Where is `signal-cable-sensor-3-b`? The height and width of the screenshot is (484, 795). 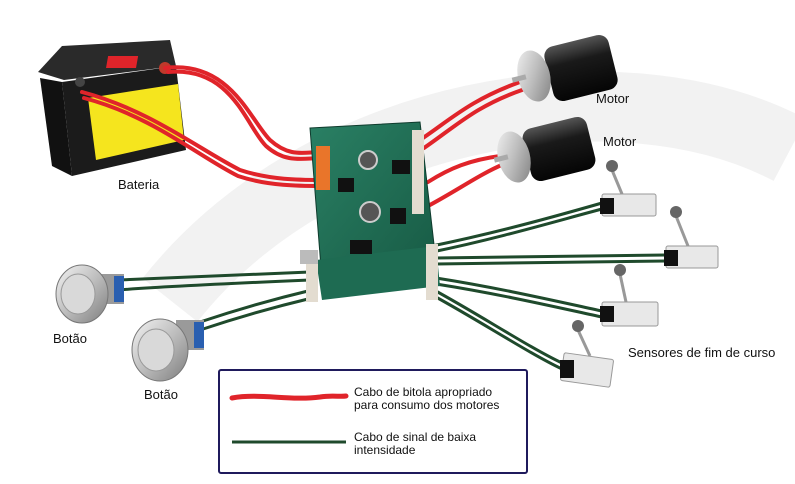
signal-cable-sensor-3-b is located at coordinates (519, 300).